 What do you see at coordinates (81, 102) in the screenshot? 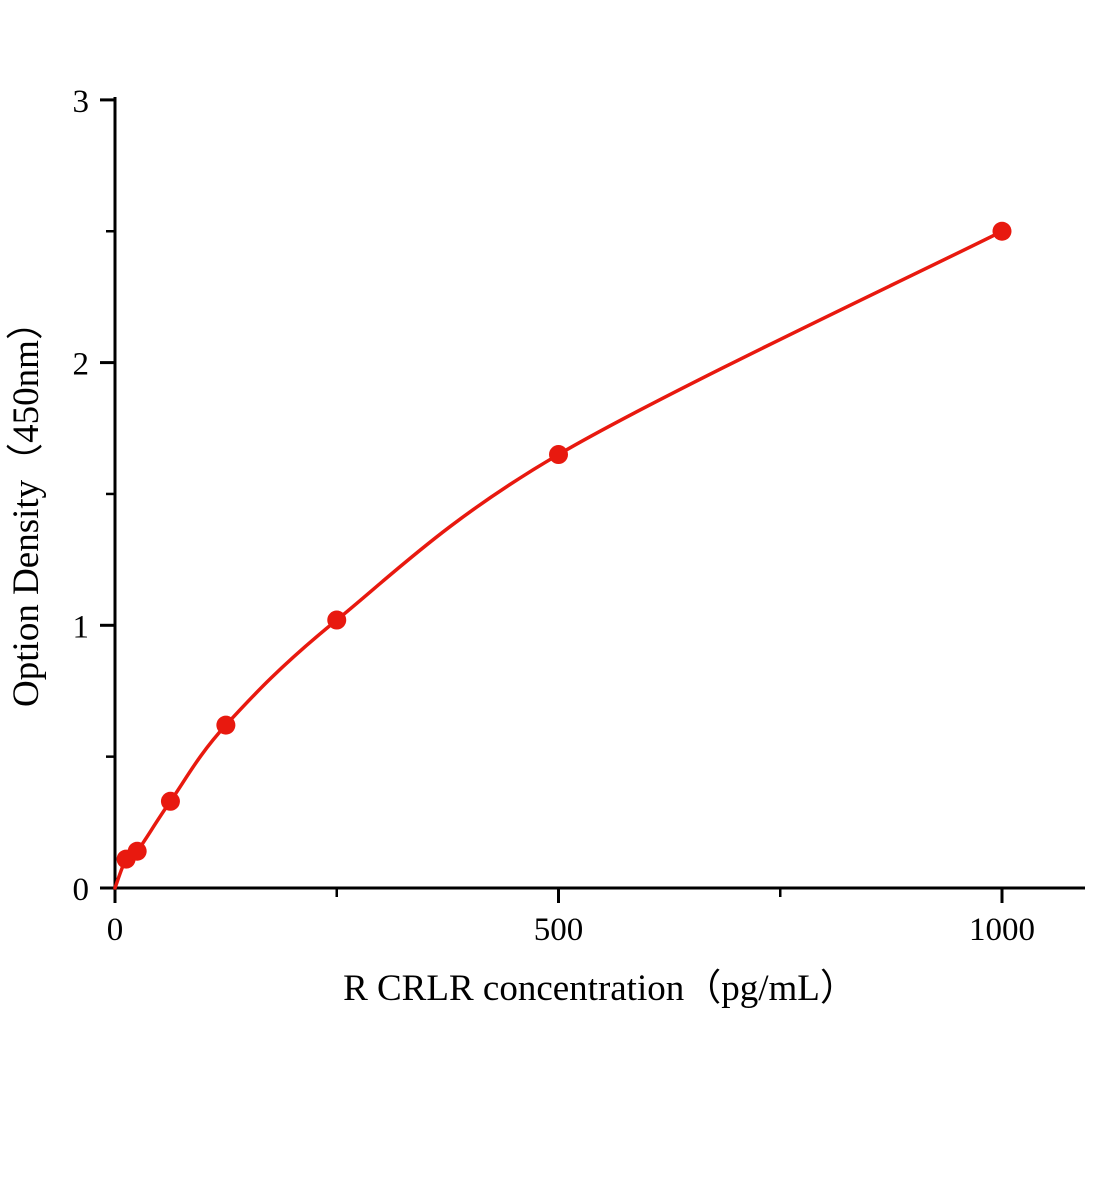
I see `y-tick-label: 3` at bounding box center [81, 102].